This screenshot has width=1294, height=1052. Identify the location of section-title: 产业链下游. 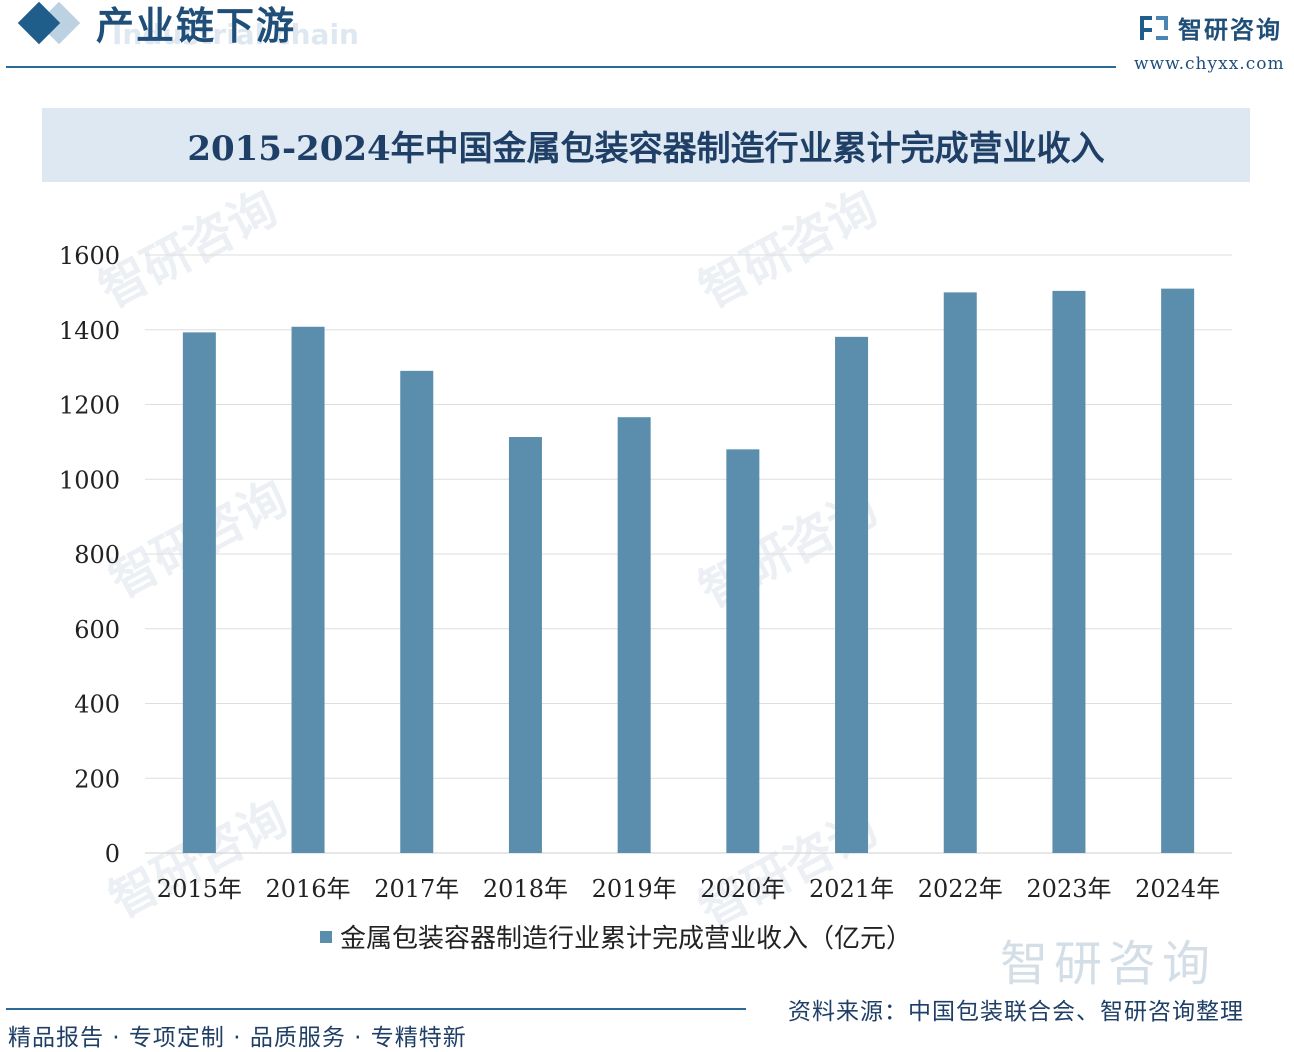
(196, 25).